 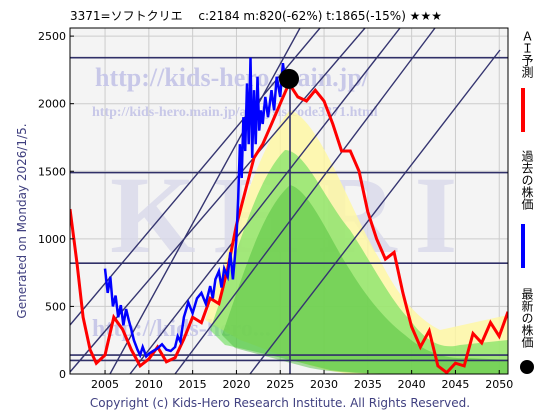 I want to click on legend-ai-forecast-label: ＡＩ予測, so click(x=527, y=54).